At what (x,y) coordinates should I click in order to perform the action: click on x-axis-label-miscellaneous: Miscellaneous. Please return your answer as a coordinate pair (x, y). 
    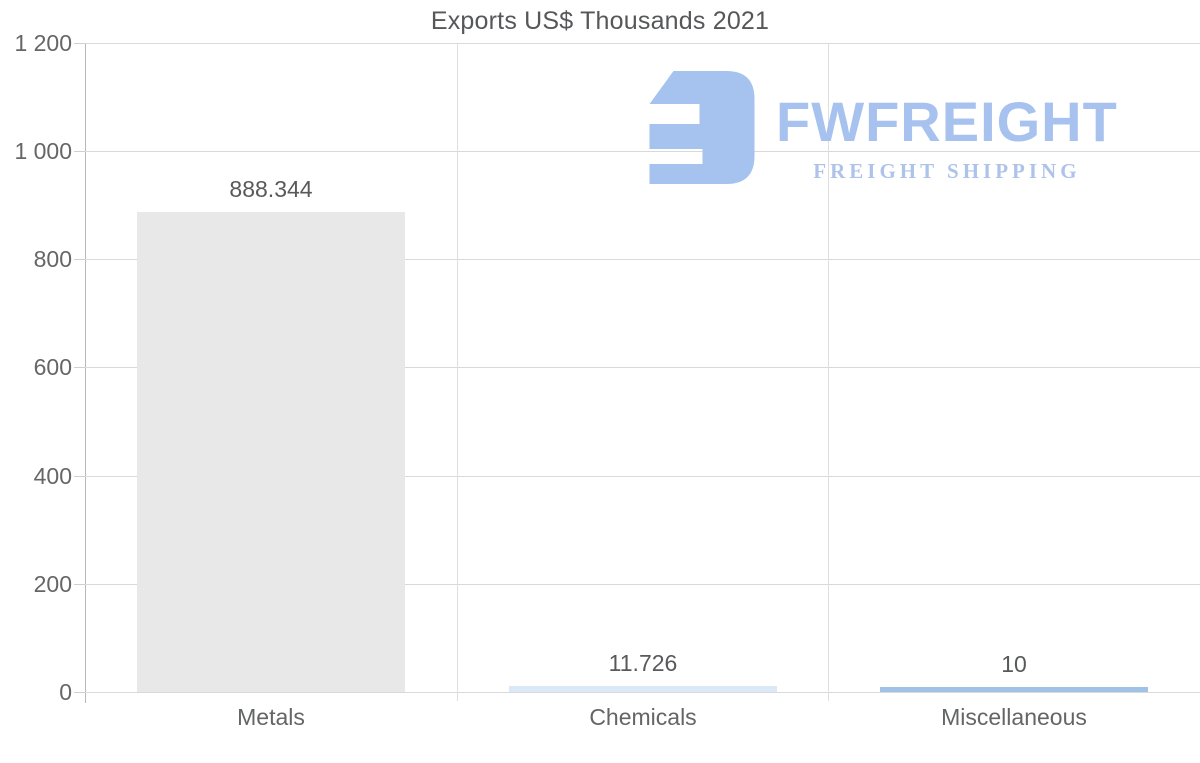
    Looking at the image, I should click on (1014, 717).